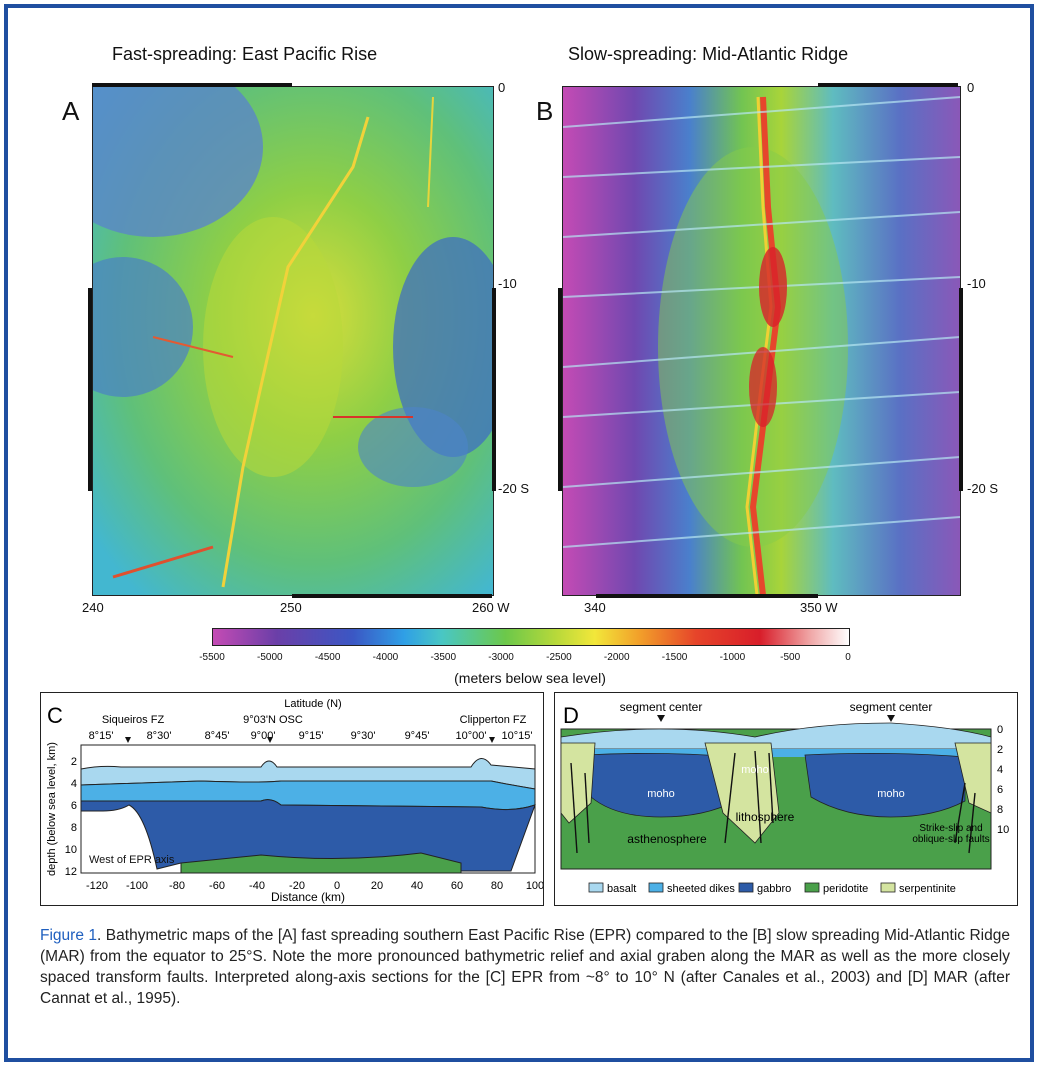  I want to click on asthenosphere-label: asthenosphere, so click(667, 839).